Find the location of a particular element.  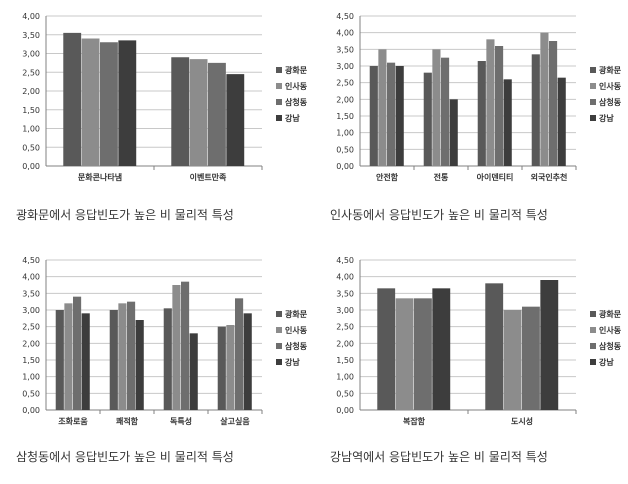

caption-gangnam: 강남역에서 응답빈도가 높은 비 물리적 특성 is located at coordinates (439, 457).